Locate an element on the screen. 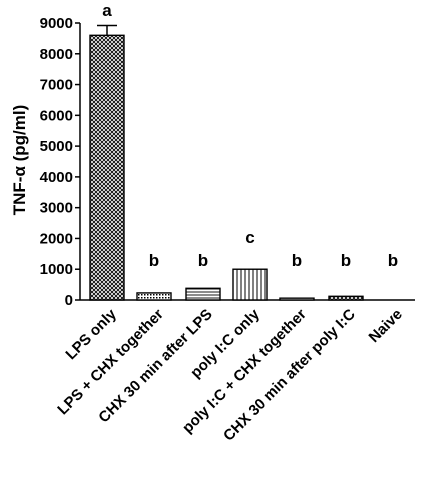  y-tick-label: 7000 is located at coordinates (56, 85).